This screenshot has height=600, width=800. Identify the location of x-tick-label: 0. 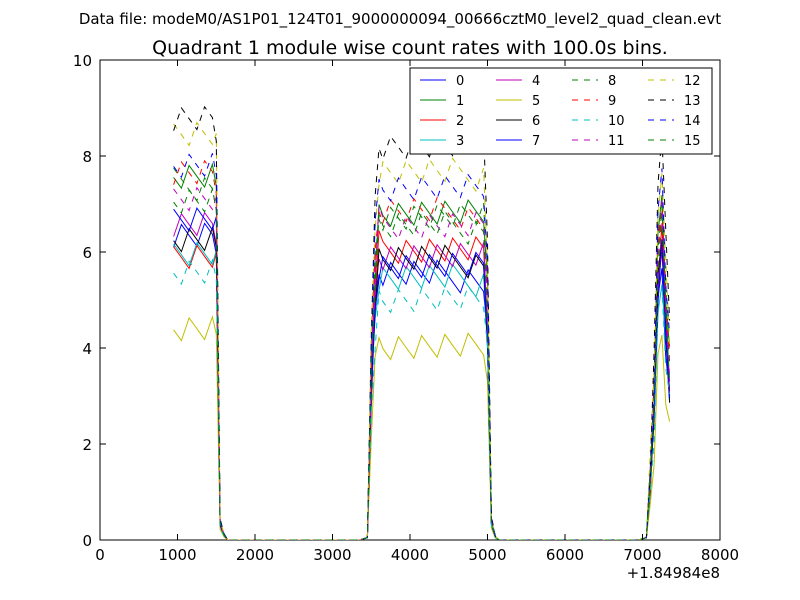
(100, 555).